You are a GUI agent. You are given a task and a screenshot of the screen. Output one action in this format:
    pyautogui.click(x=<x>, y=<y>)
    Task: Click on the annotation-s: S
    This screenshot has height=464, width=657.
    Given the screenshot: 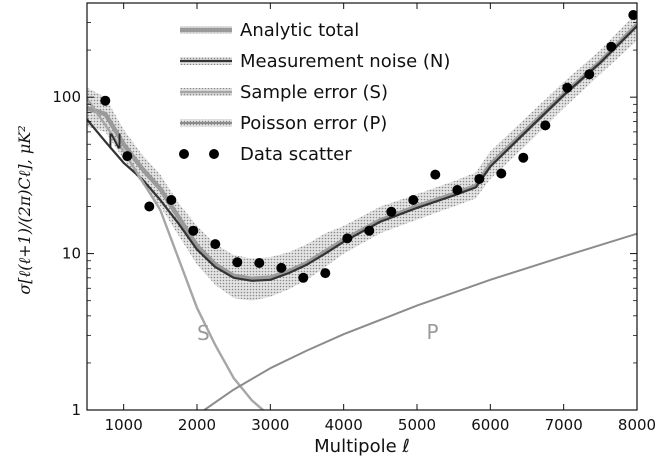 What is the action you would take?
    pyautogui.click(x=203, y=333)
    